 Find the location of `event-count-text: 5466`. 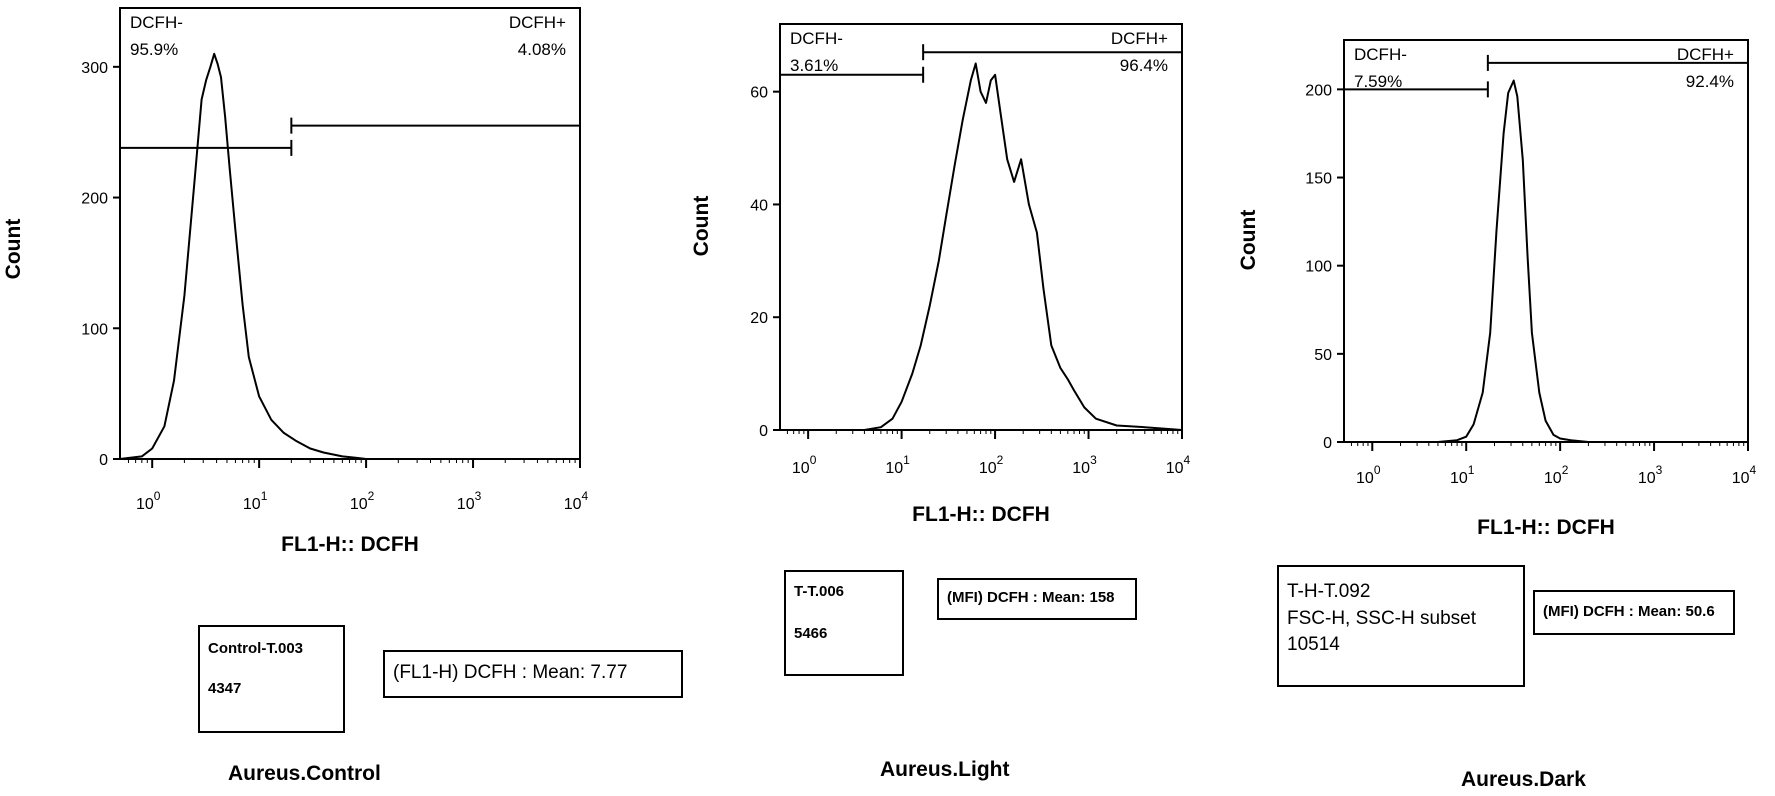

event-count-text: 5466 is located at coordinates (811, 634).